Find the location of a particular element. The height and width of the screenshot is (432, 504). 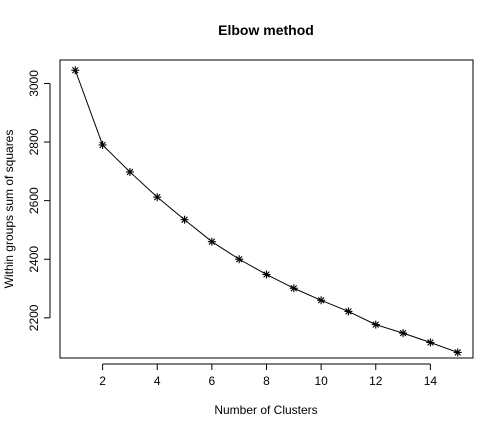

y-tick-label: 2600 is located at coordinates (34, 200).